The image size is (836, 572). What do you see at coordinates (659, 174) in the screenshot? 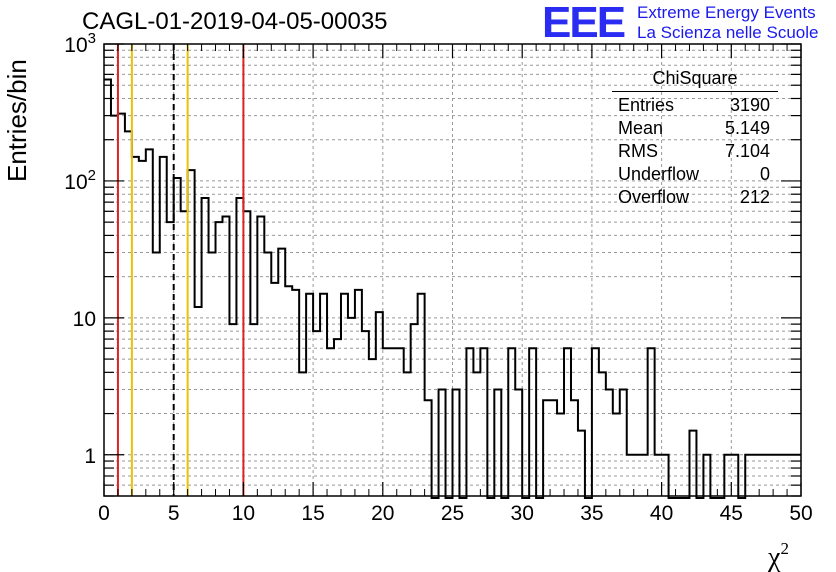
I see `stats-label: Underflow` at bounding box center [659, 174].